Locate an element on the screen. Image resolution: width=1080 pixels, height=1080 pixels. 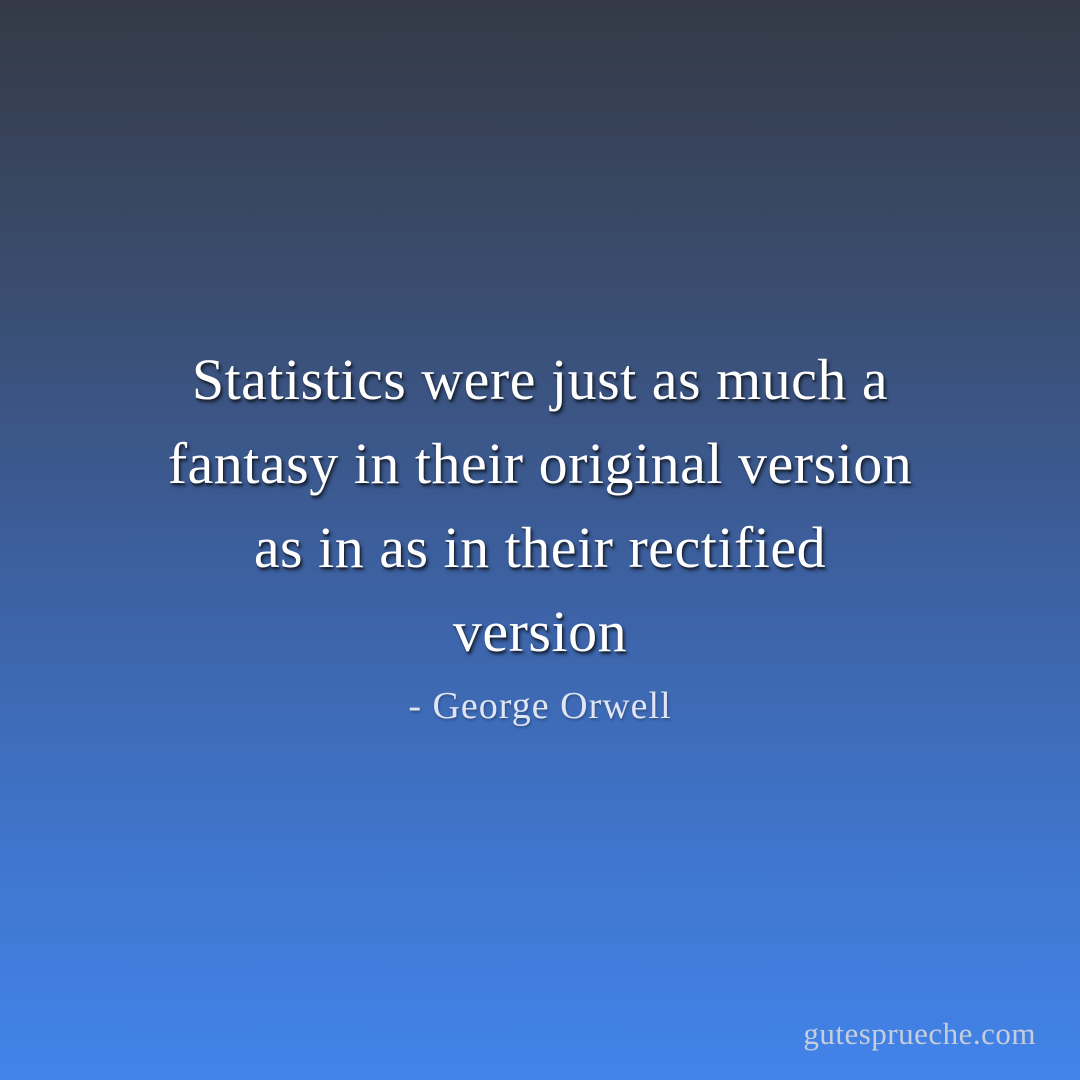
quote-line-1: Statistics were just as much a is located at coordinates (540, 379).